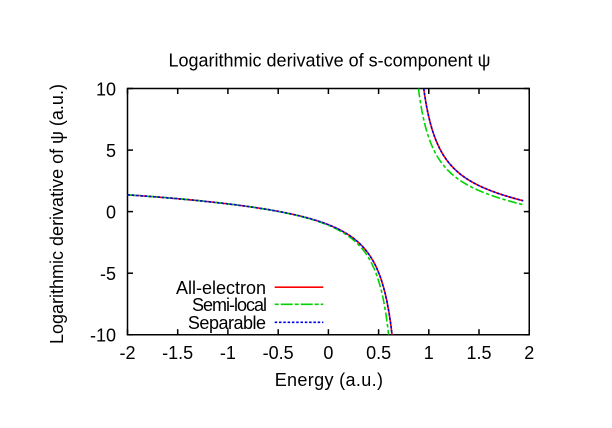 The image size is (612, 428). Describe the element at coordinates (227, 323) in the screenshot. I see `svg-text: Separable` at that location.